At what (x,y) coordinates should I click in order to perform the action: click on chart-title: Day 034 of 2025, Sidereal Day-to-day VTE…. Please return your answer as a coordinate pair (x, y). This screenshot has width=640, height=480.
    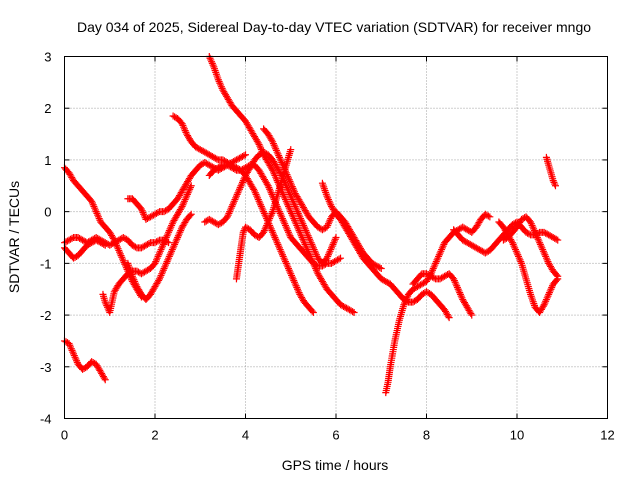
    Looking at the image, I should click on (334, 27).